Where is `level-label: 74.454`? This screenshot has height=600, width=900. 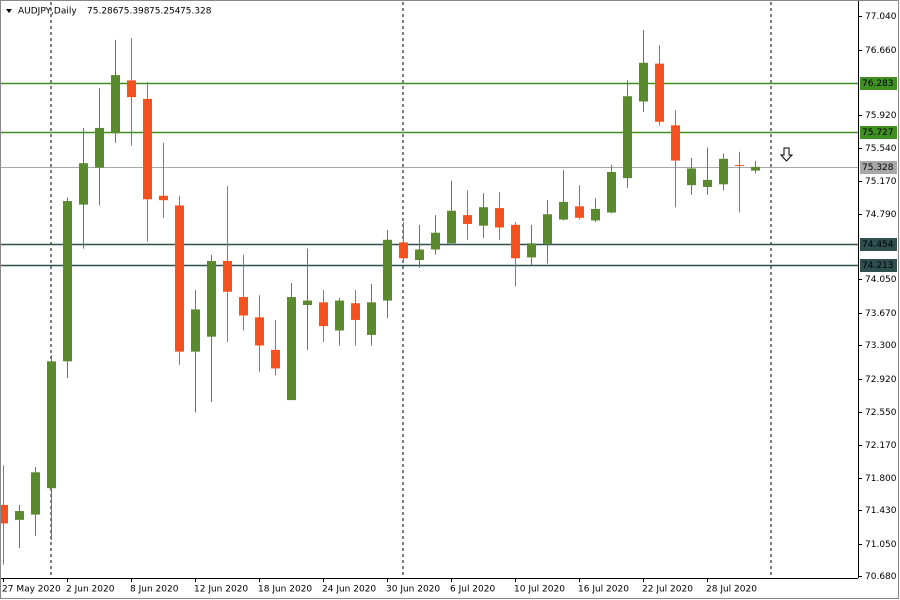 level-label: 74.454 is located at coordinates (878, 245).